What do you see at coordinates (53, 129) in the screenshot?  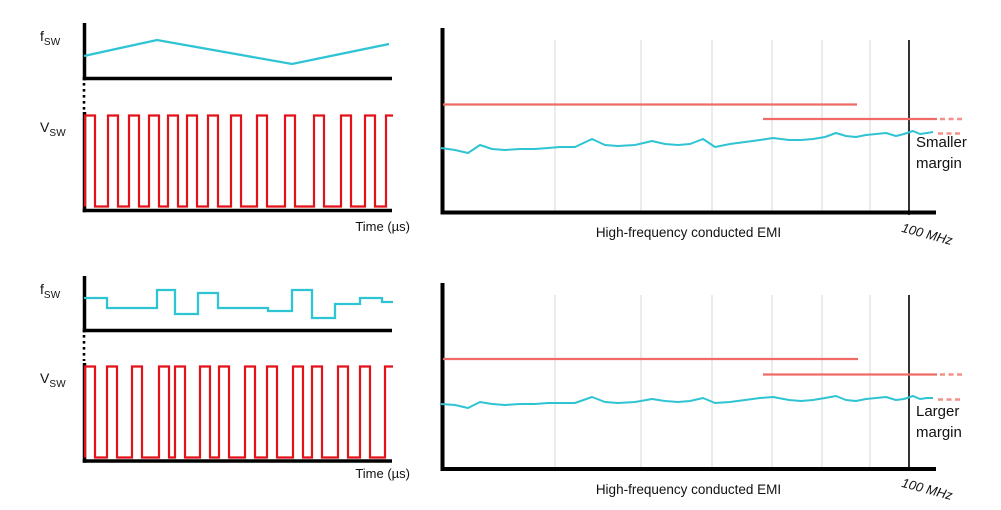 I see `vsw-label-top: VSW` at bounding box center [53, 129].